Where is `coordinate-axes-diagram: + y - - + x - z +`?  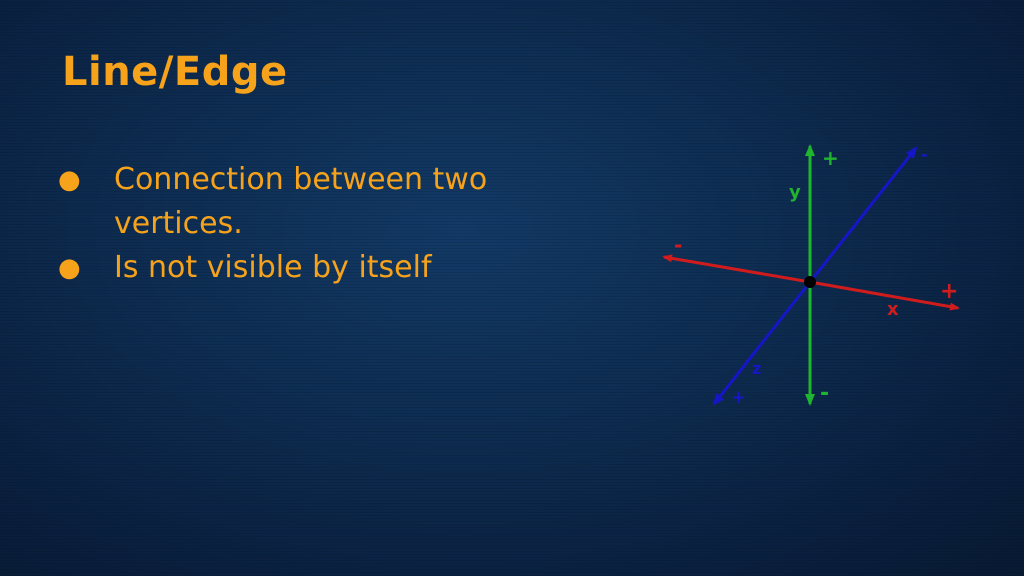
coordinate-axes-diagram: + y - - + x - z + is located at coordinates (811, 276).